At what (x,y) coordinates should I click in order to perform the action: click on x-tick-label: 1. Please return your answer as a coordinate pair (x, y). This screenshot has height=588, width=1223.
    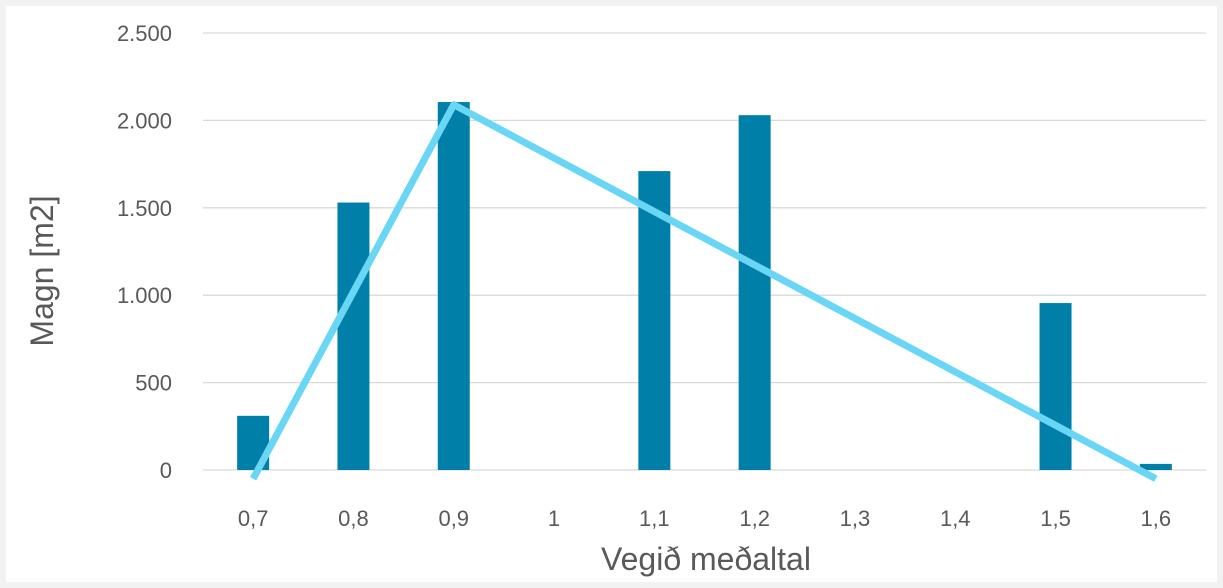
    Looking at the image, I should click on (554, 518).